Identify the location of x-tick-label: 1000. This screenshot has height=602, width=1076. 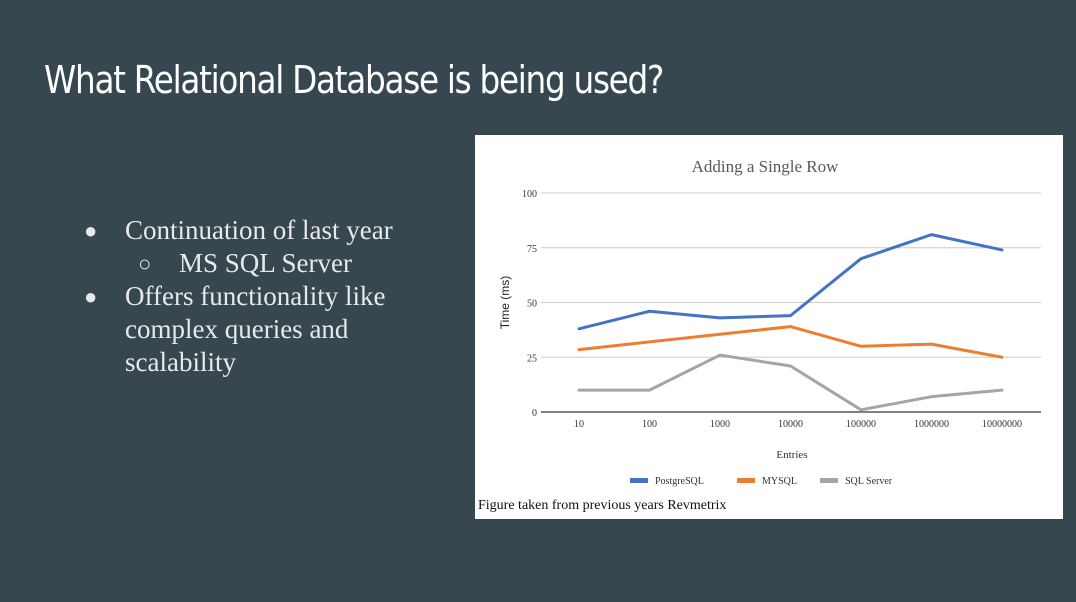
(720, 424).